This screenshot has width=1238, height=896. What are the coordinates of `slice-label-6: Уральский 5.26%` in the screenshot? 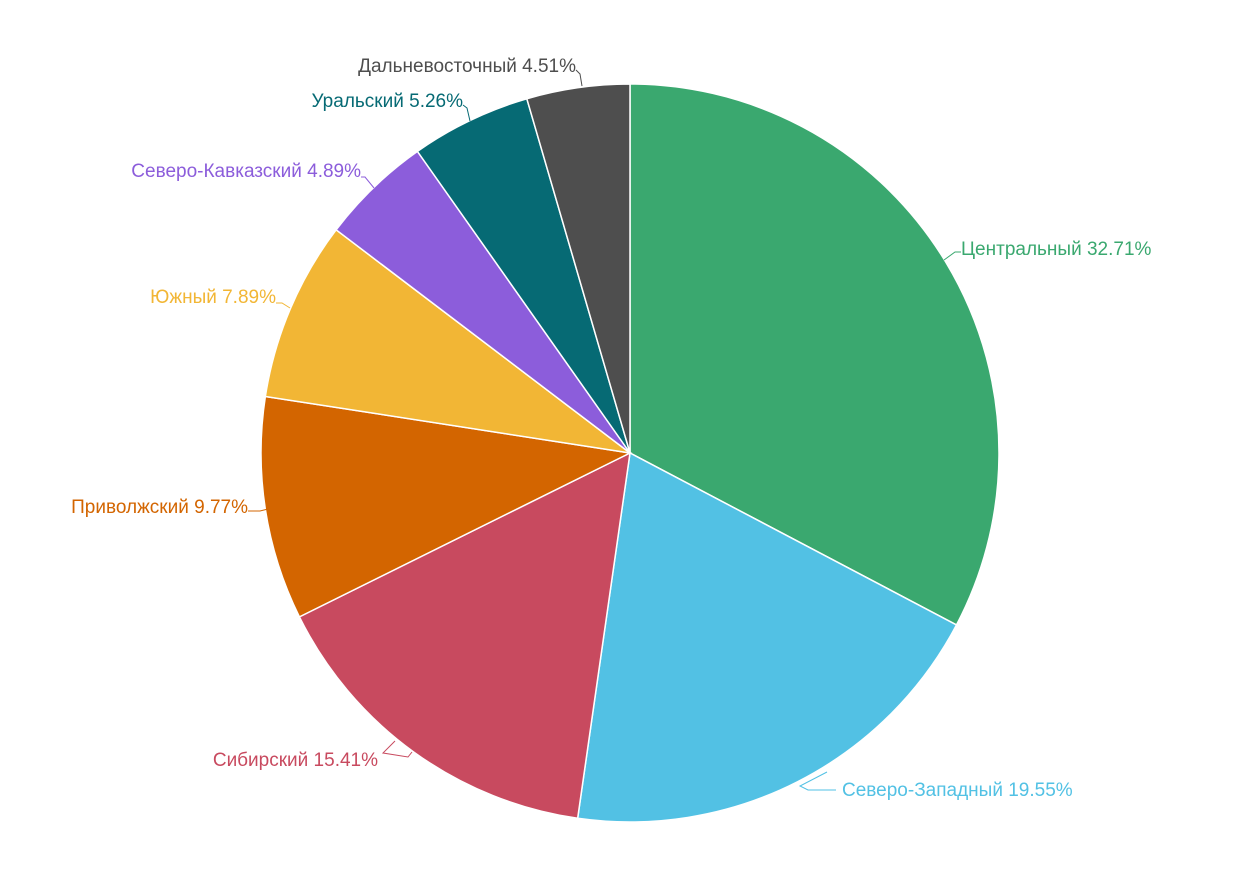 It's located at (387, 101).